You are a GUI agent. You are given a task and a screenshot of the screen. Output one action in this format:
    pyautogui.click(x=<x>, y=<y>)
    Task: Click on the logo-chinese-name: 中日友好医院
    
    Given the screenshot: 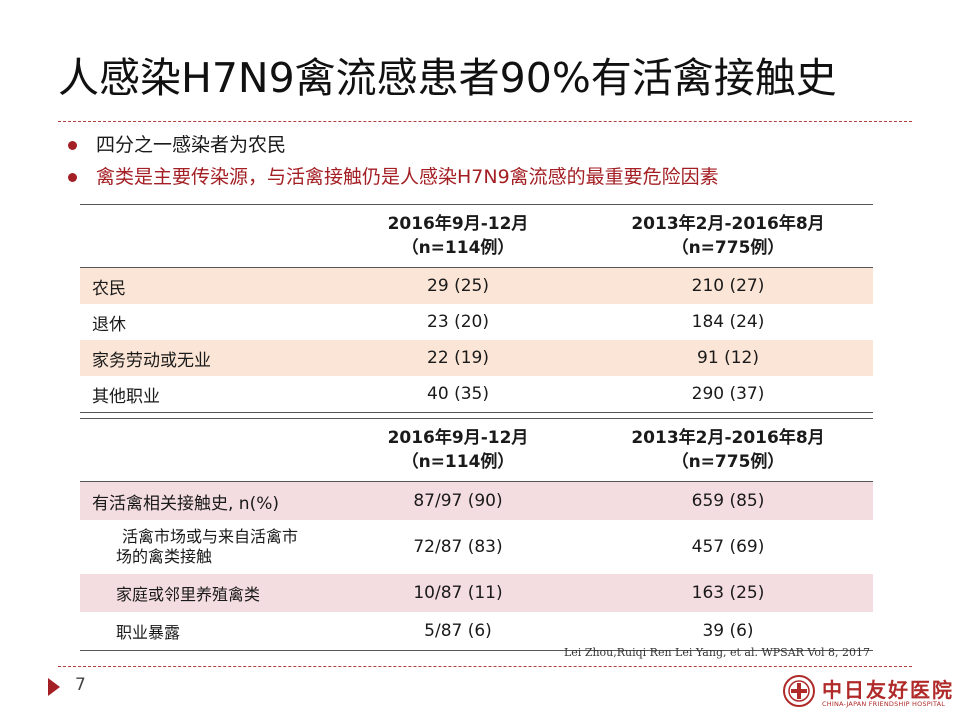 What is the action you would take?
    pyautogui.click(x=888, y=690)
    